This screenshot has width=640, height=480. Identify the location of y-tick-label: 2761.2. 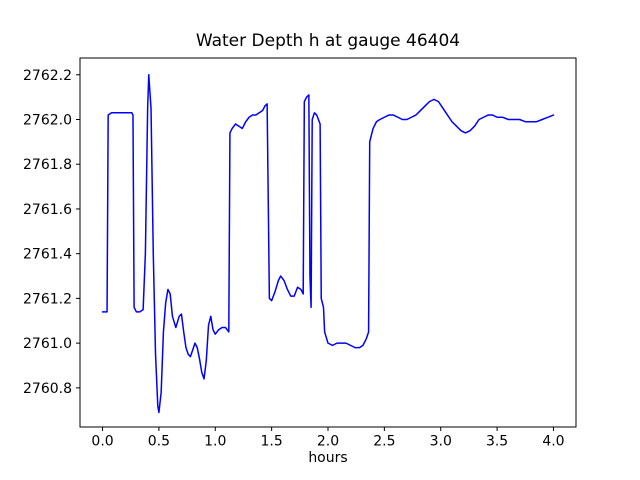
(47, 299).